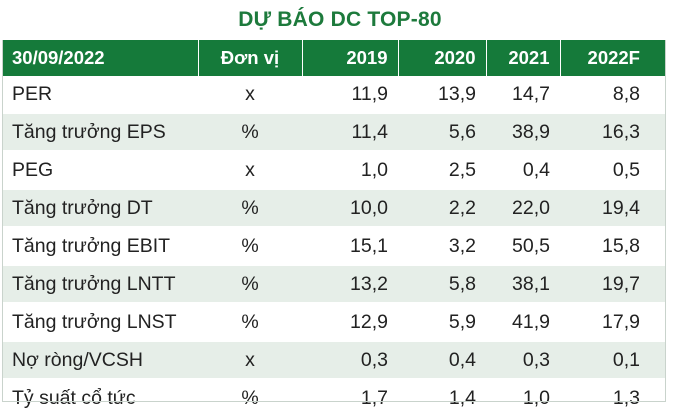 Image resolution: width=680 pixels, height=416 pixels. Describe the element at coordinates (100, 321) in the screenshot. I see `row-label: Tăng trưởng LNST` at that location.